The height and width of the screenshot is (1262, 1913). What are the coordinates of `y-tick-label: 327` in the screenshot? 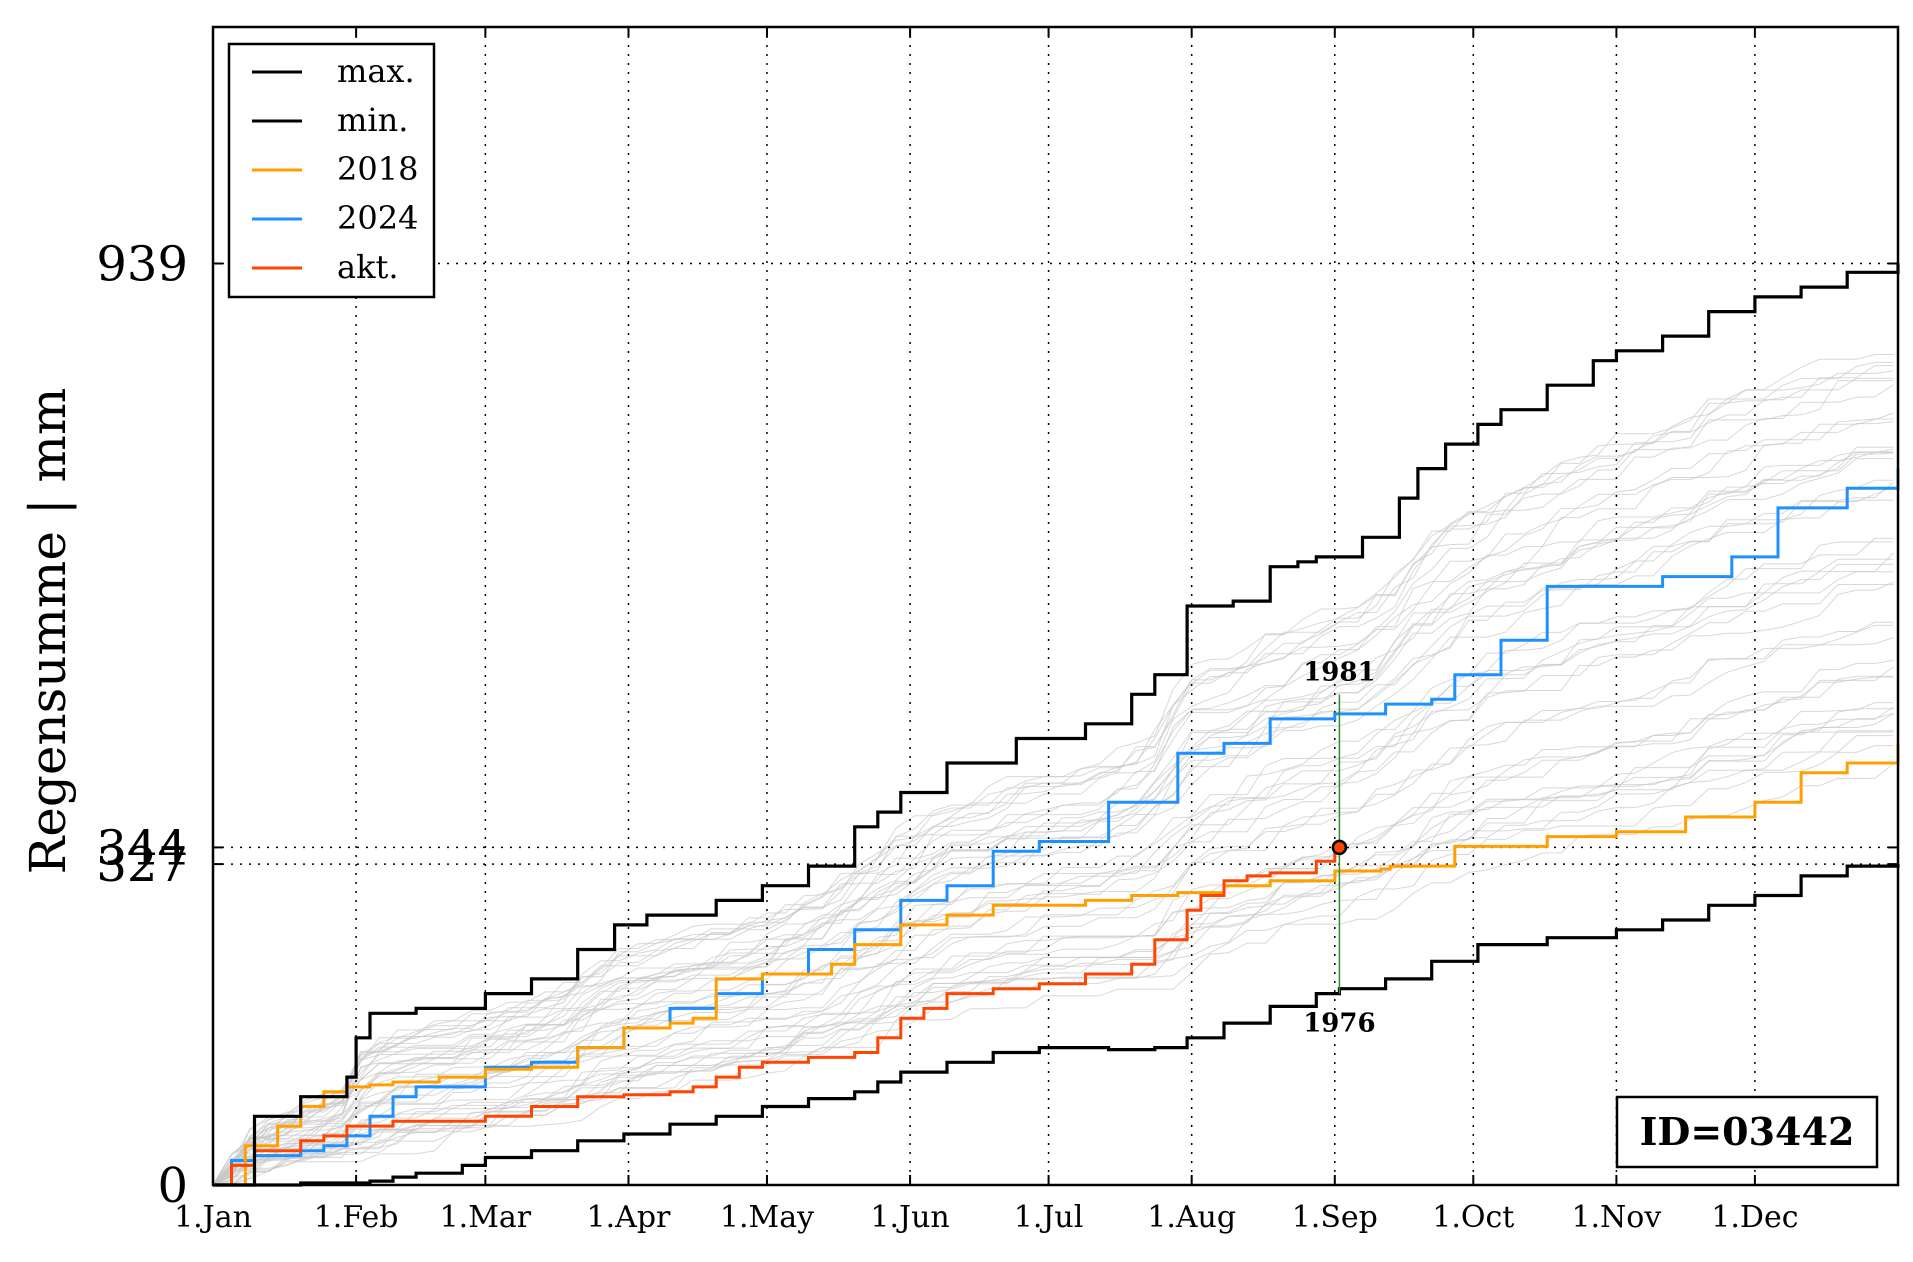 It's located at (142, 865).